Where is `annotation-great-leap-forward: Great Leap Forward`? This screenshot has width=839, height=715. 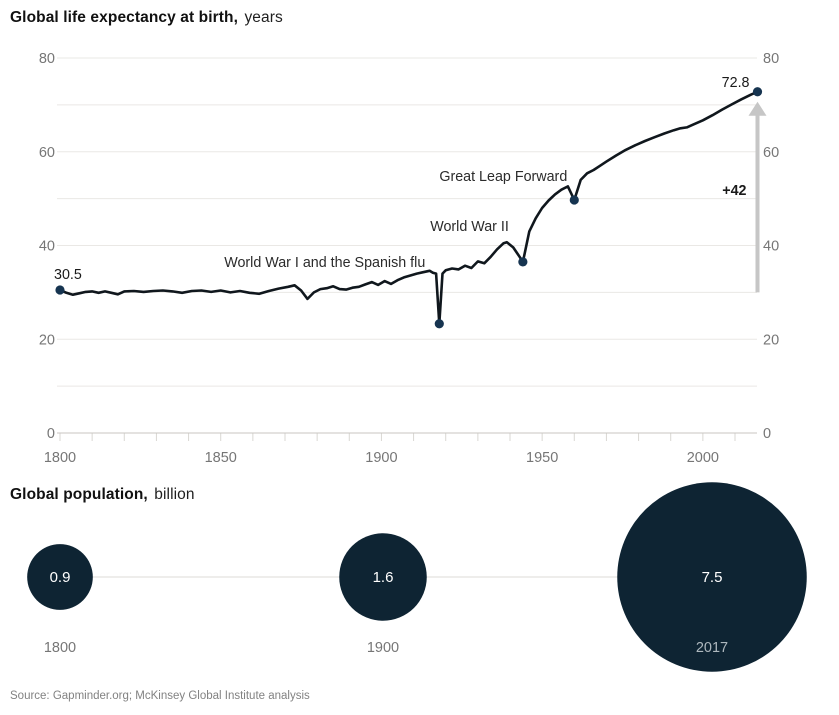 annotation-great-leap-forward: Great Leap Forward is located at coordinates (503, 177).